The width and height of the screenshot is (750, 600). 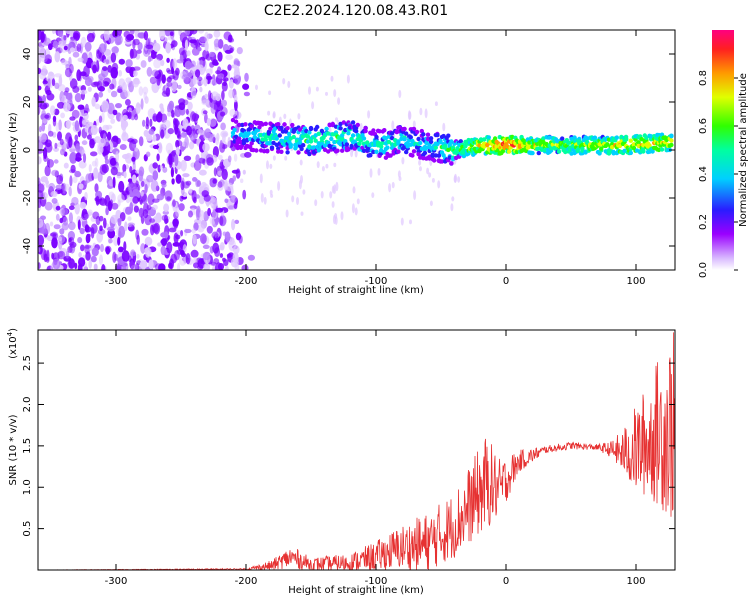 What do you see at coordinates (246, 581) in the screenshot?
I see `snr-x-tick-label: -200` at bounding box center [246, 581].